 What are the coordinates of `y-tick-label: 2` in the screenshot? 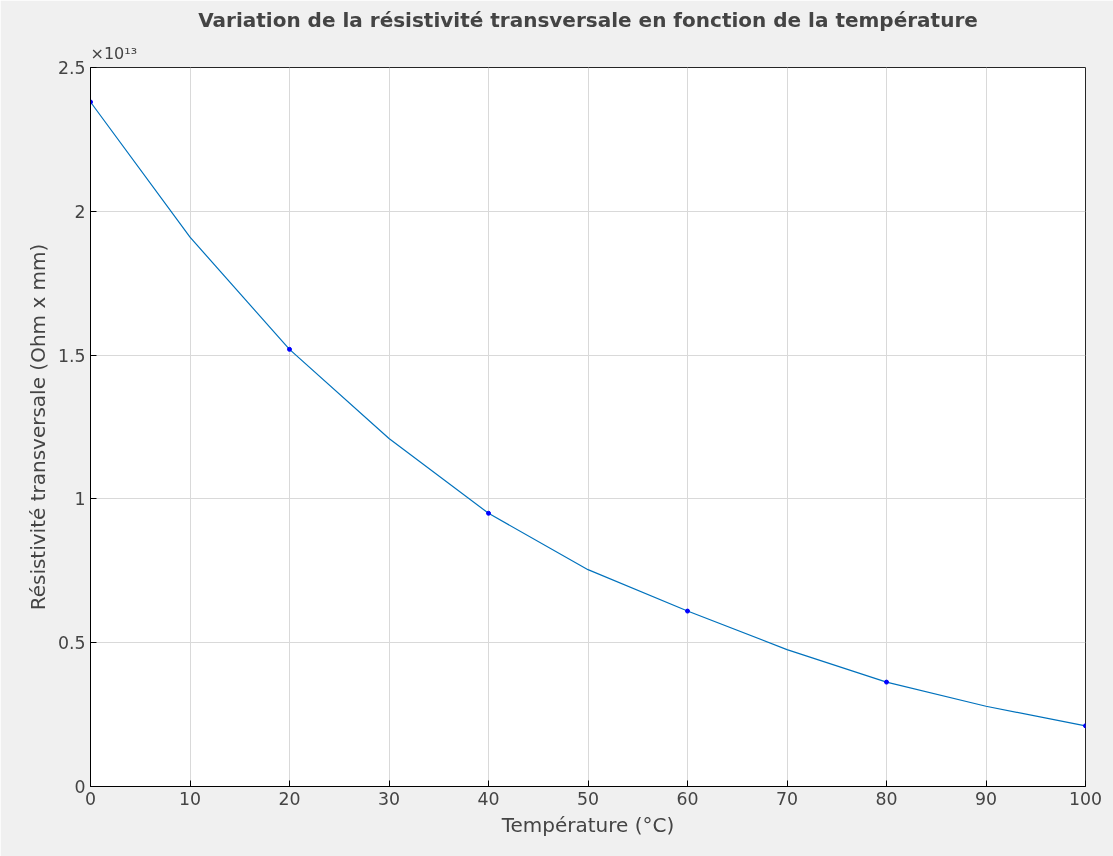 It's located at (80, 211).